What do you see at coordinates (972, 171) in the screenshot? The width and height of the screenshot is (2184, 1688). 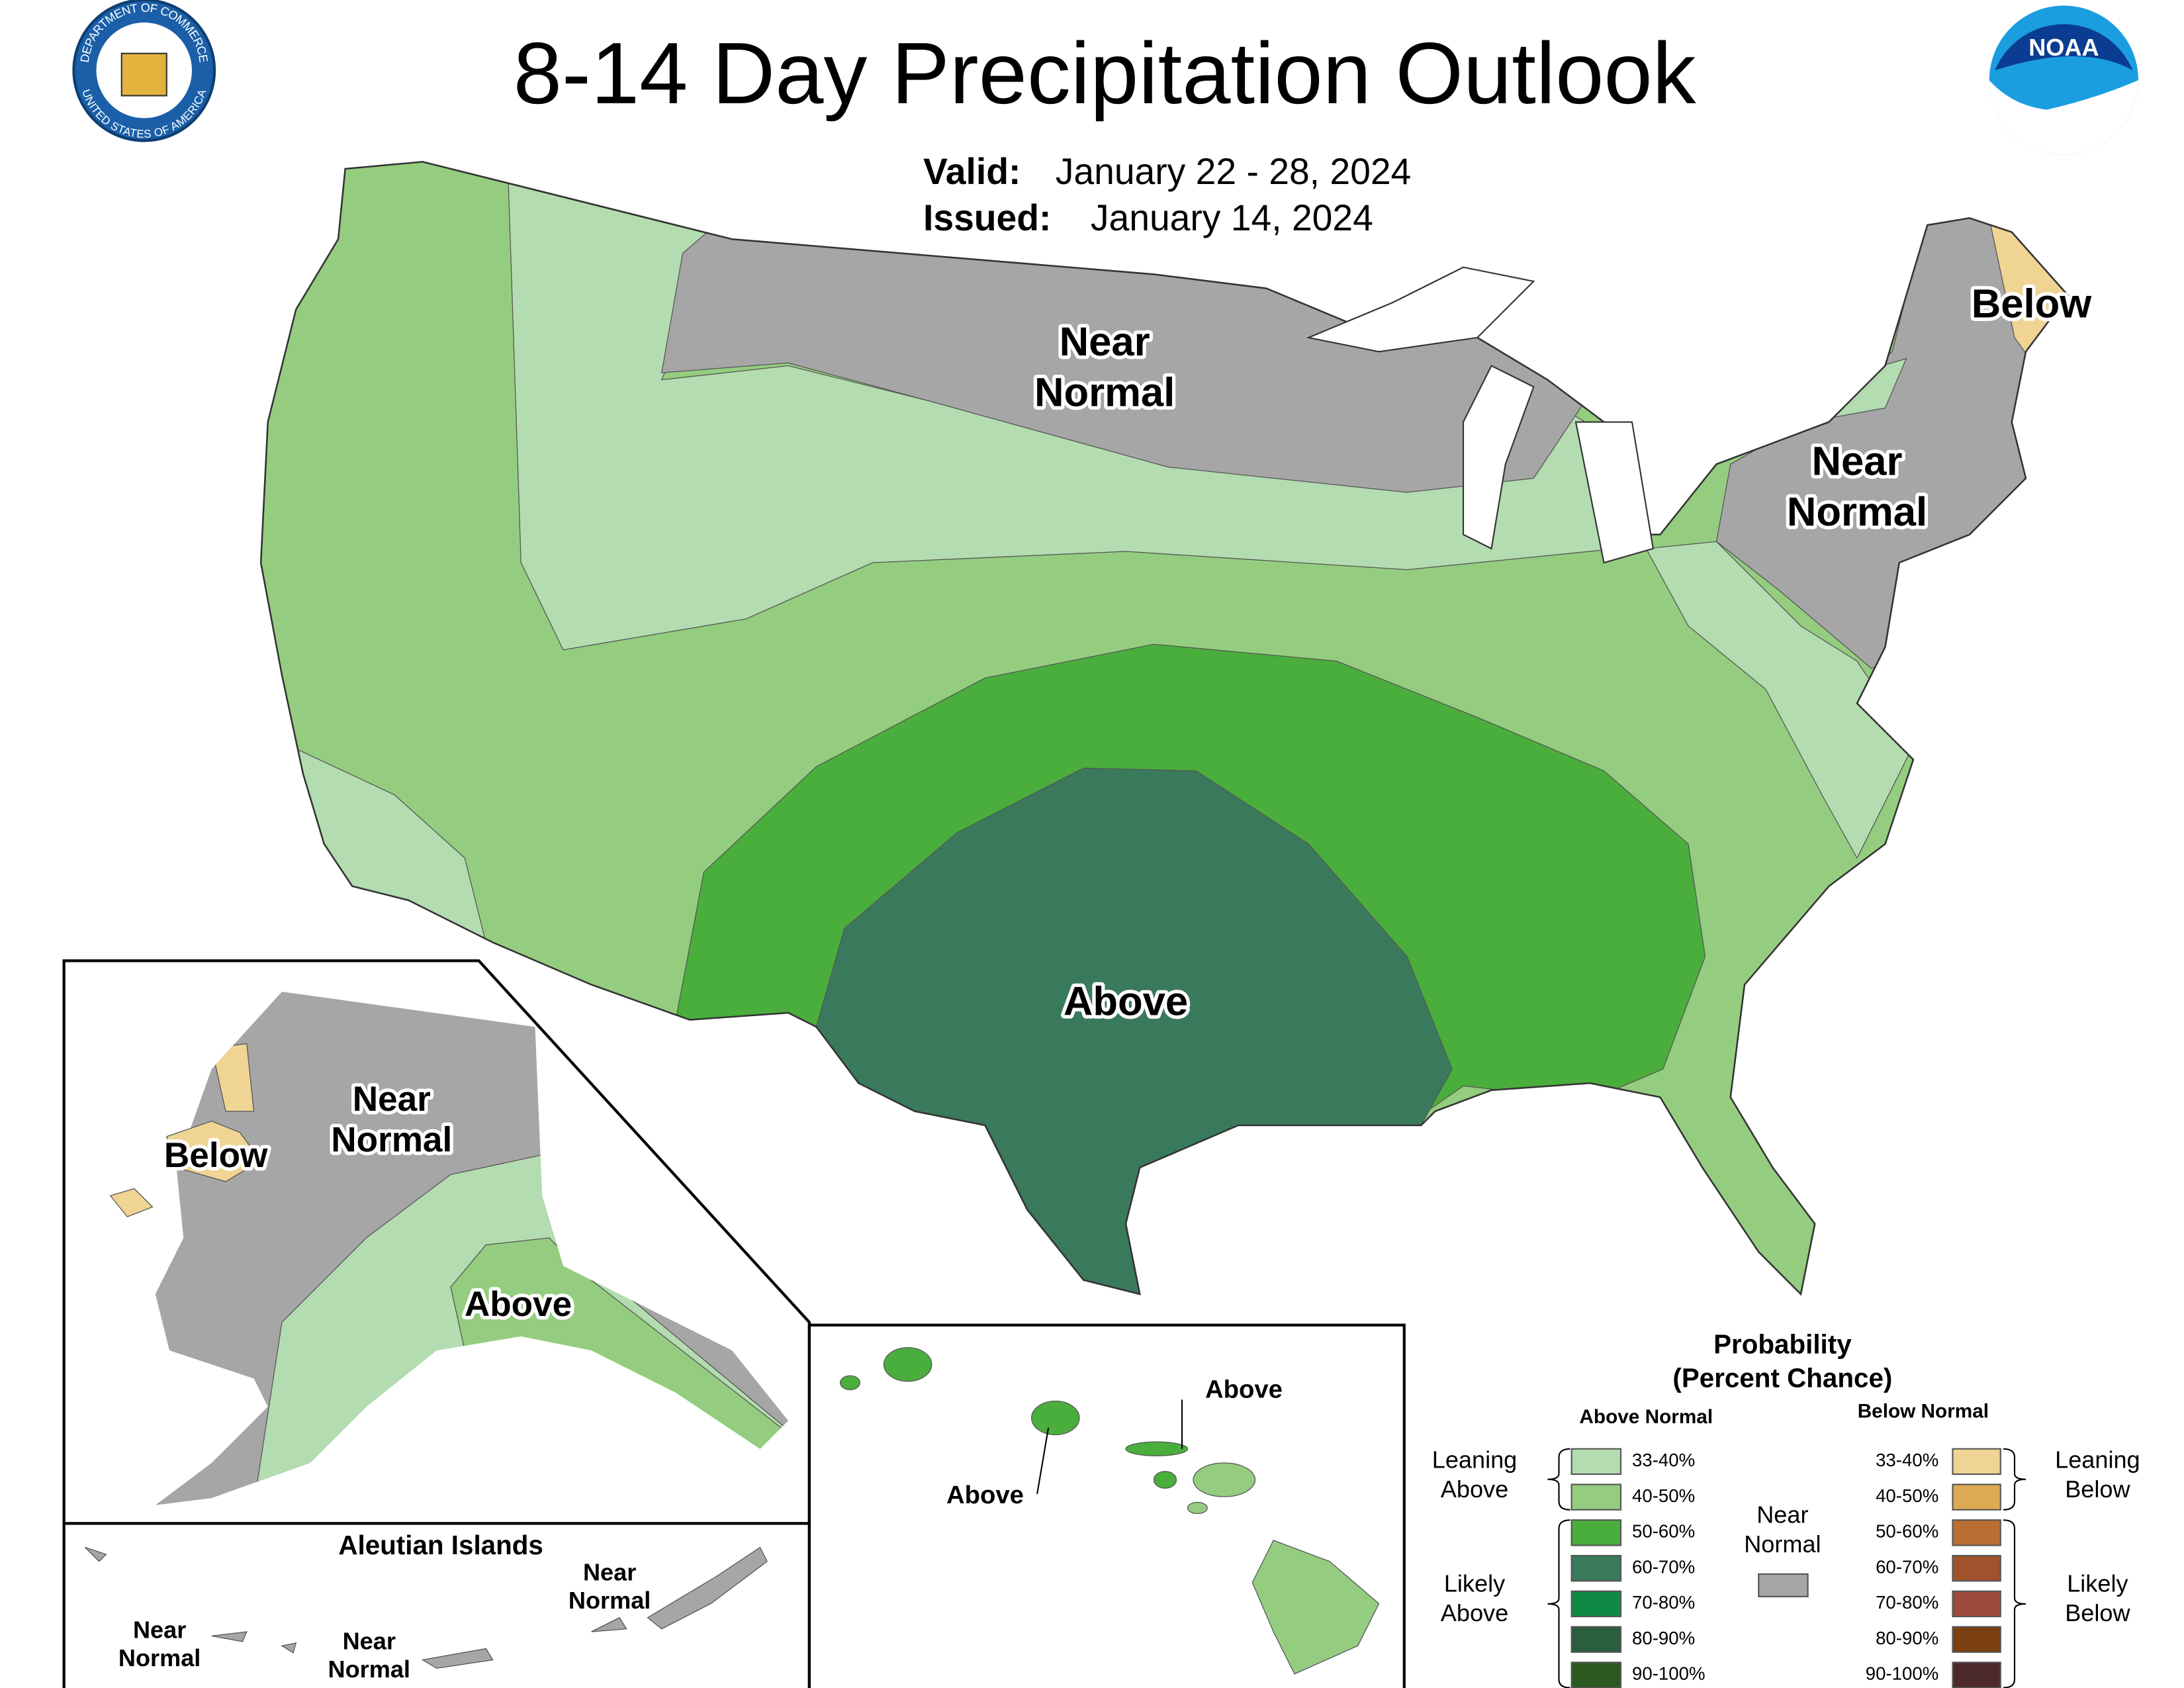 I see `valid-label: Valid:` at bounding box center [972, 171].